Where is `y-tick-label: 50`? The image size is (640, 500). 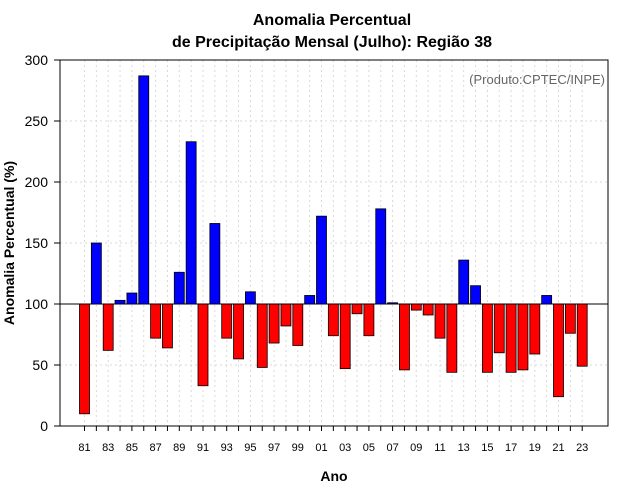 y-tick-label: 50 is located at coordinates (40, 365).